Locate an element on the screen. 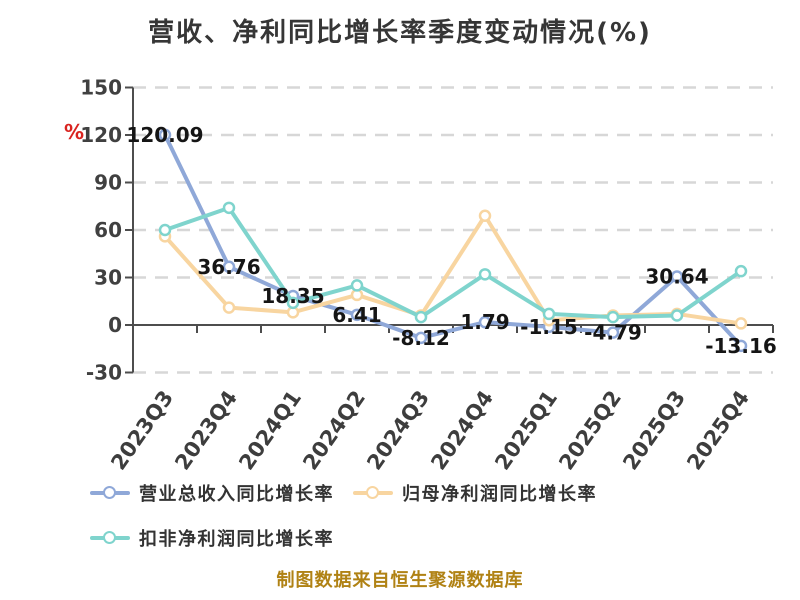 The image size is (800, 600). data-source-note: 制图数据来自恒生聚源数据库 is located at coordinates (400, 580).